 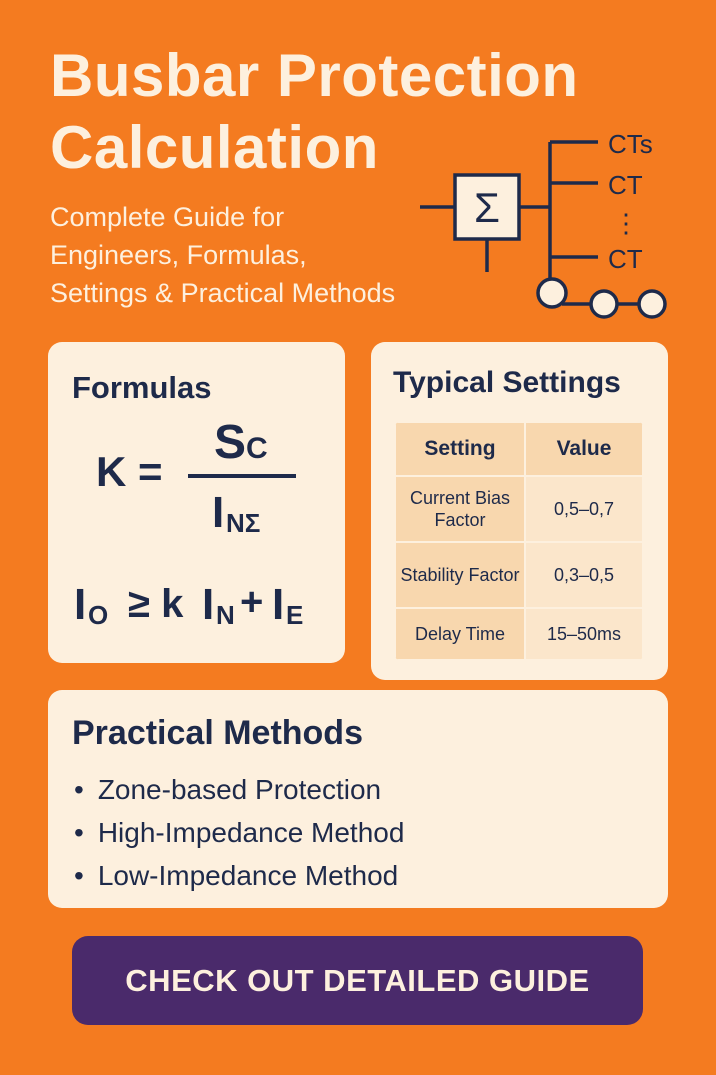 I want to click on header-value: Value, so click(x=584, y=449).